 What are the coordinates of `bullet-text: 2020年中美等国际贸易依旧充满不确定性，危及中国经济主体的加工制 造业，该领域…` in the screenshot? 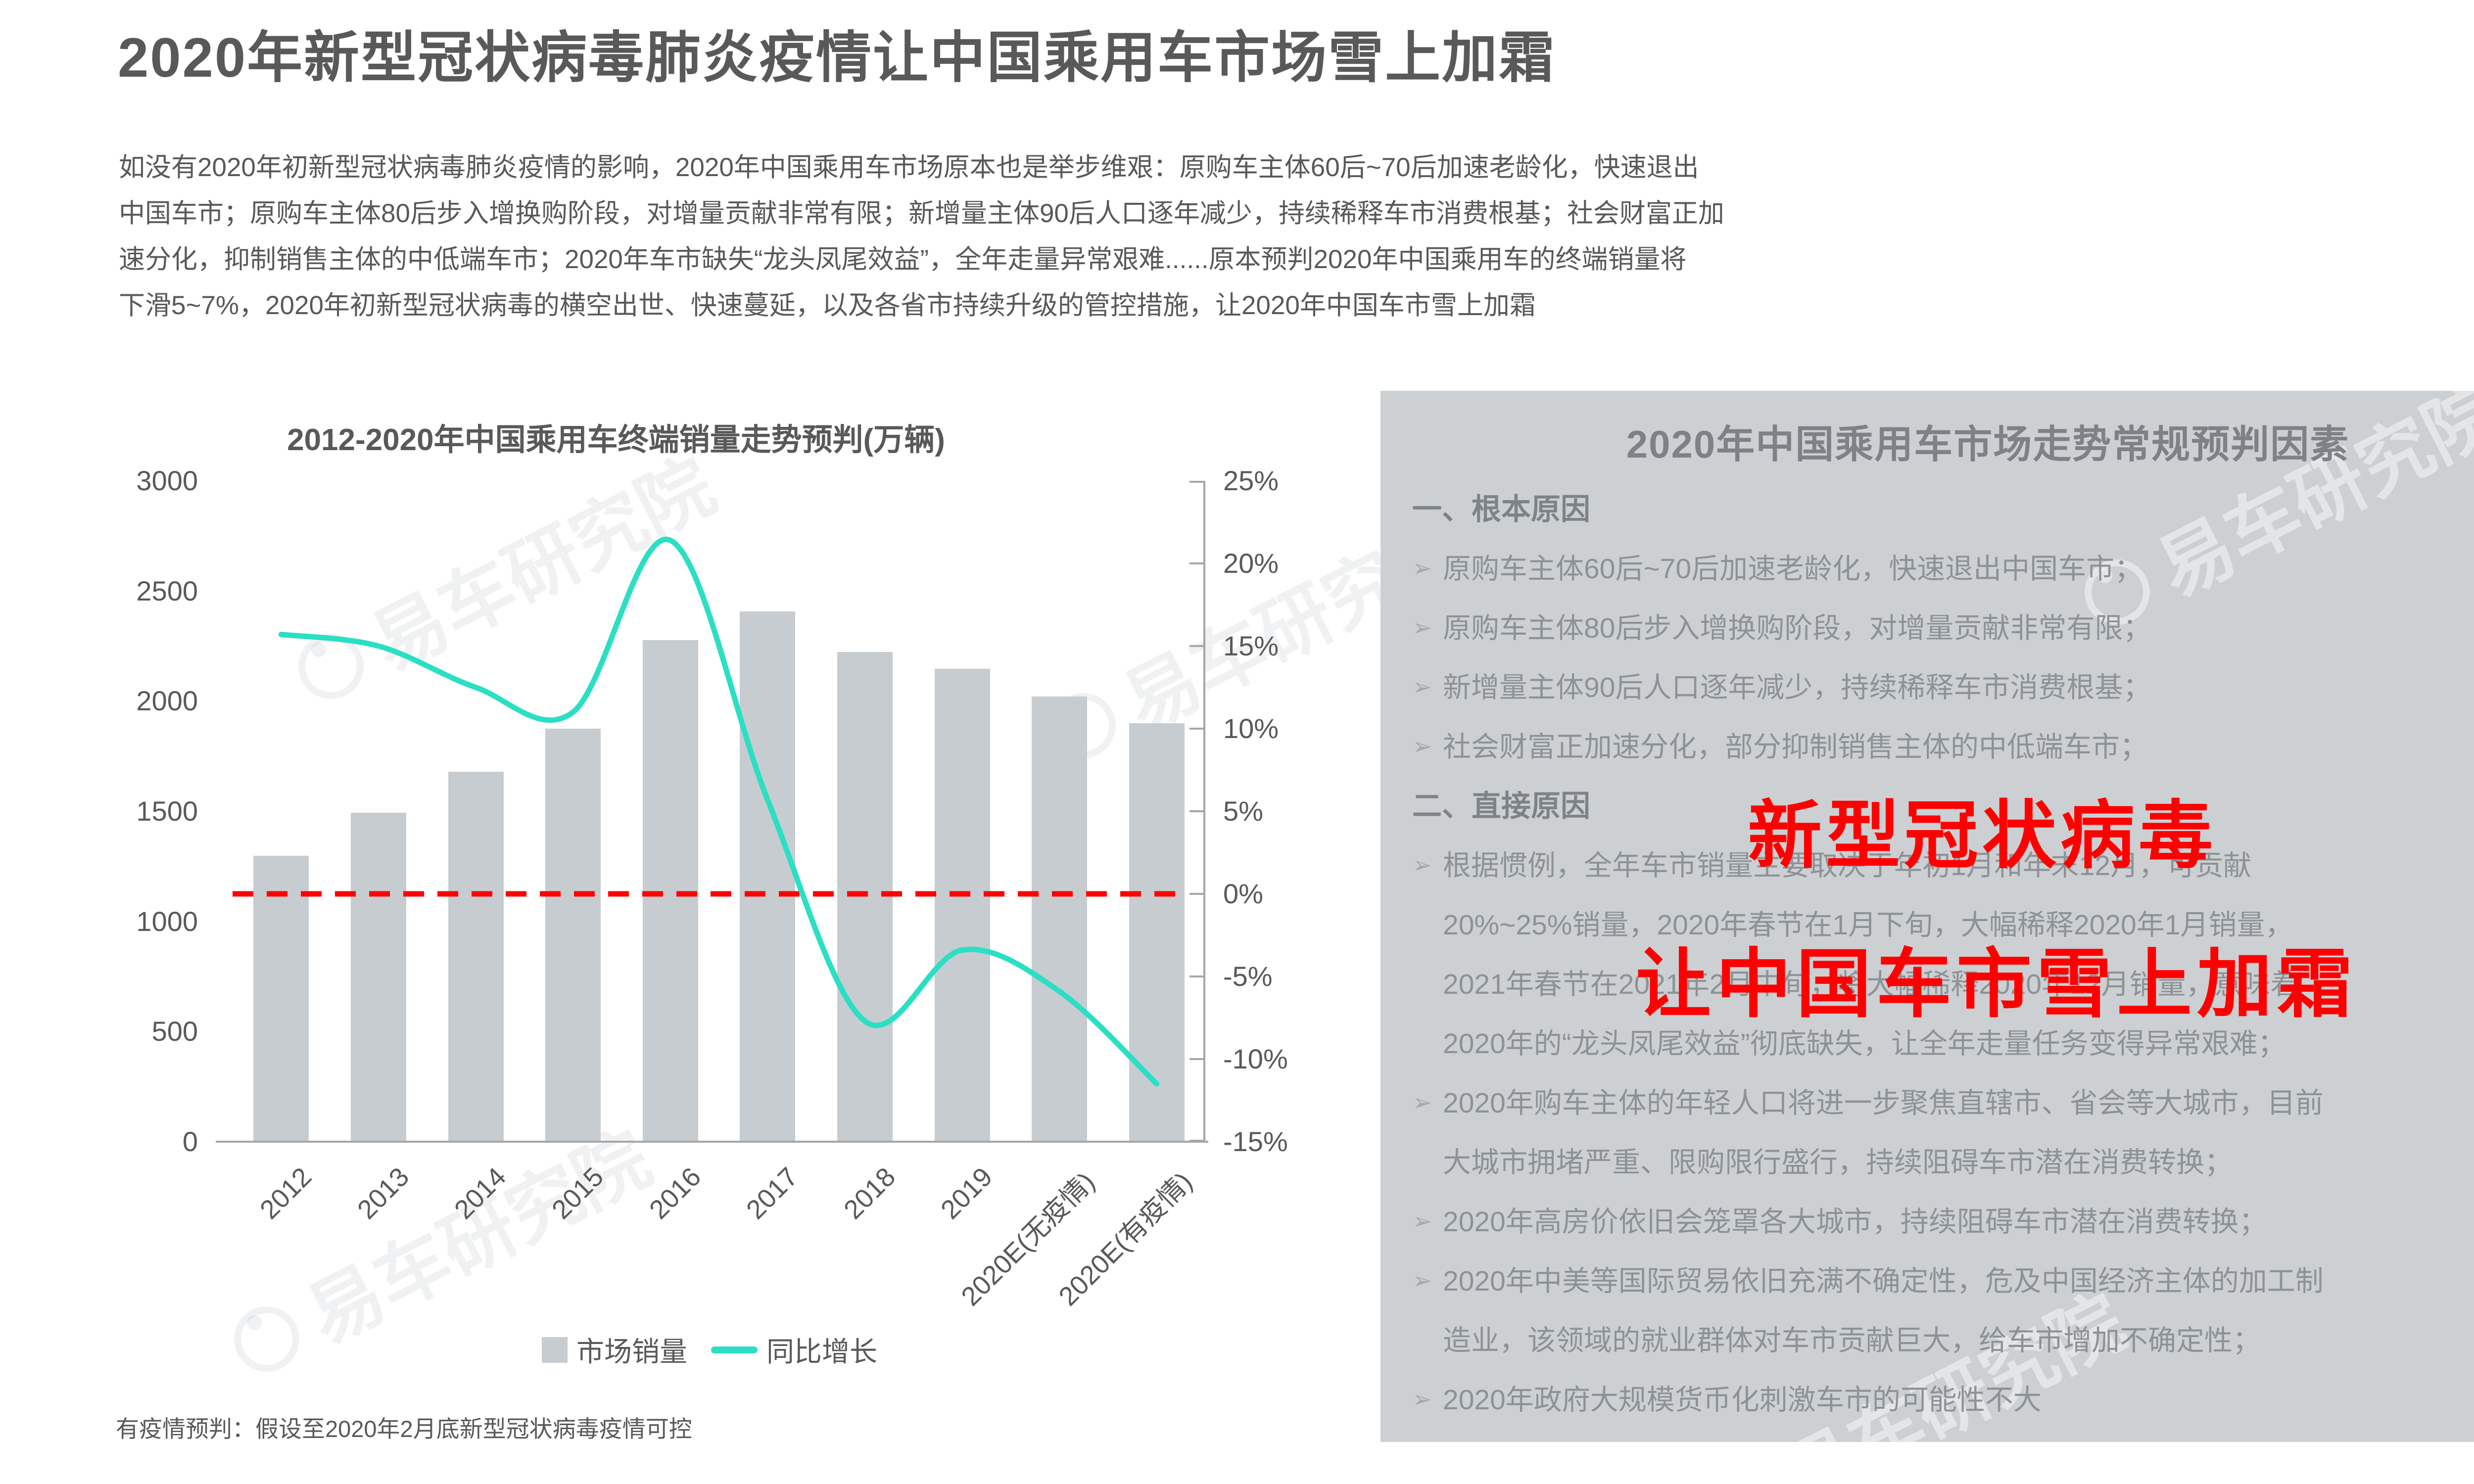 It's located at (1884, 1310).